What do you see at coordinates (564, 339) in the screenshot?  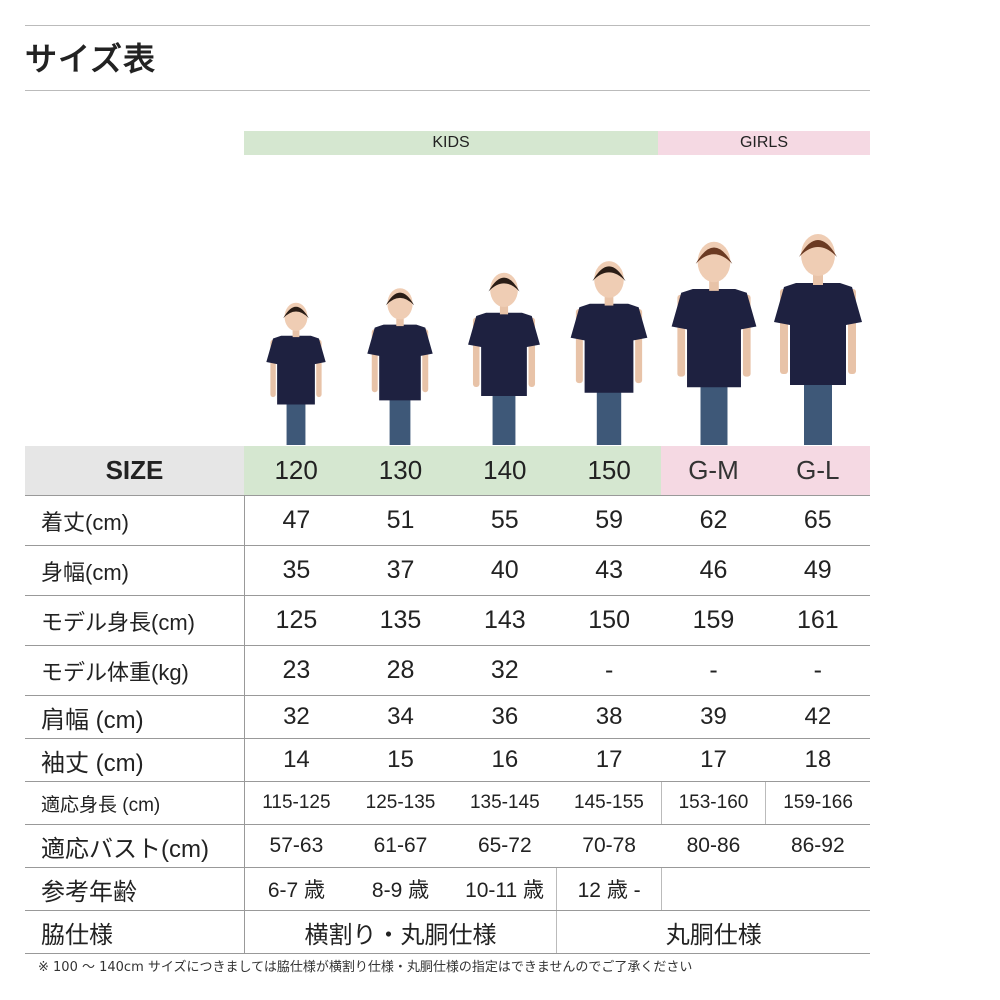 I see `model-photos` at bounding box center [564, 339].